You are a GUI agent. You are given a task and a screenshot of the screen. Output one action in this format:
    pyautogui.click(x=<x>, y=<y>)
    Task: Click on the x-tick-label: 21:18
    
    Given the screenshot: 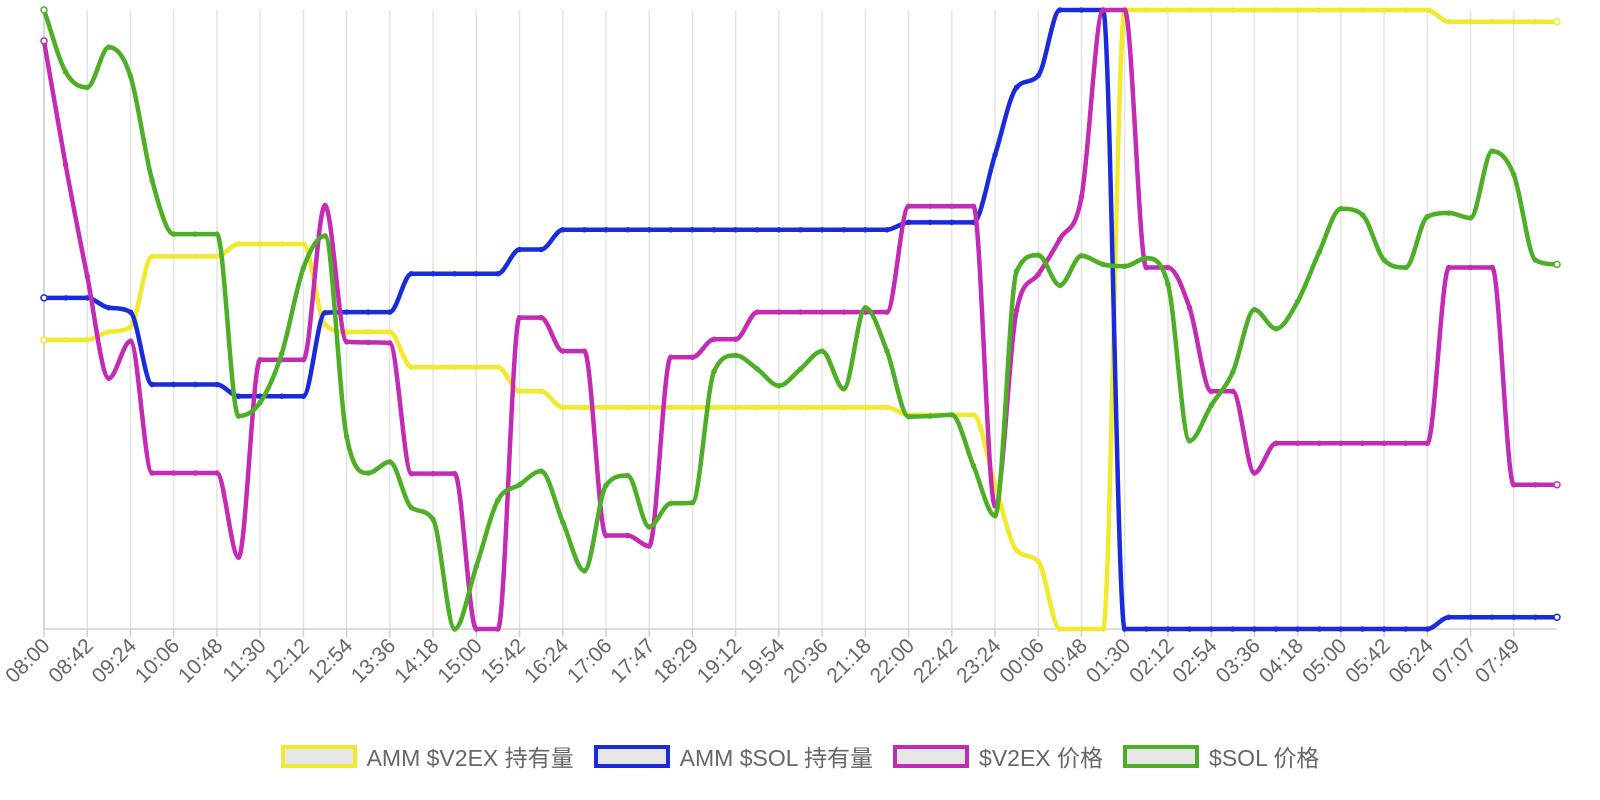 What is the action you would take?
    pyautogui.click(x=848, y=660)
    